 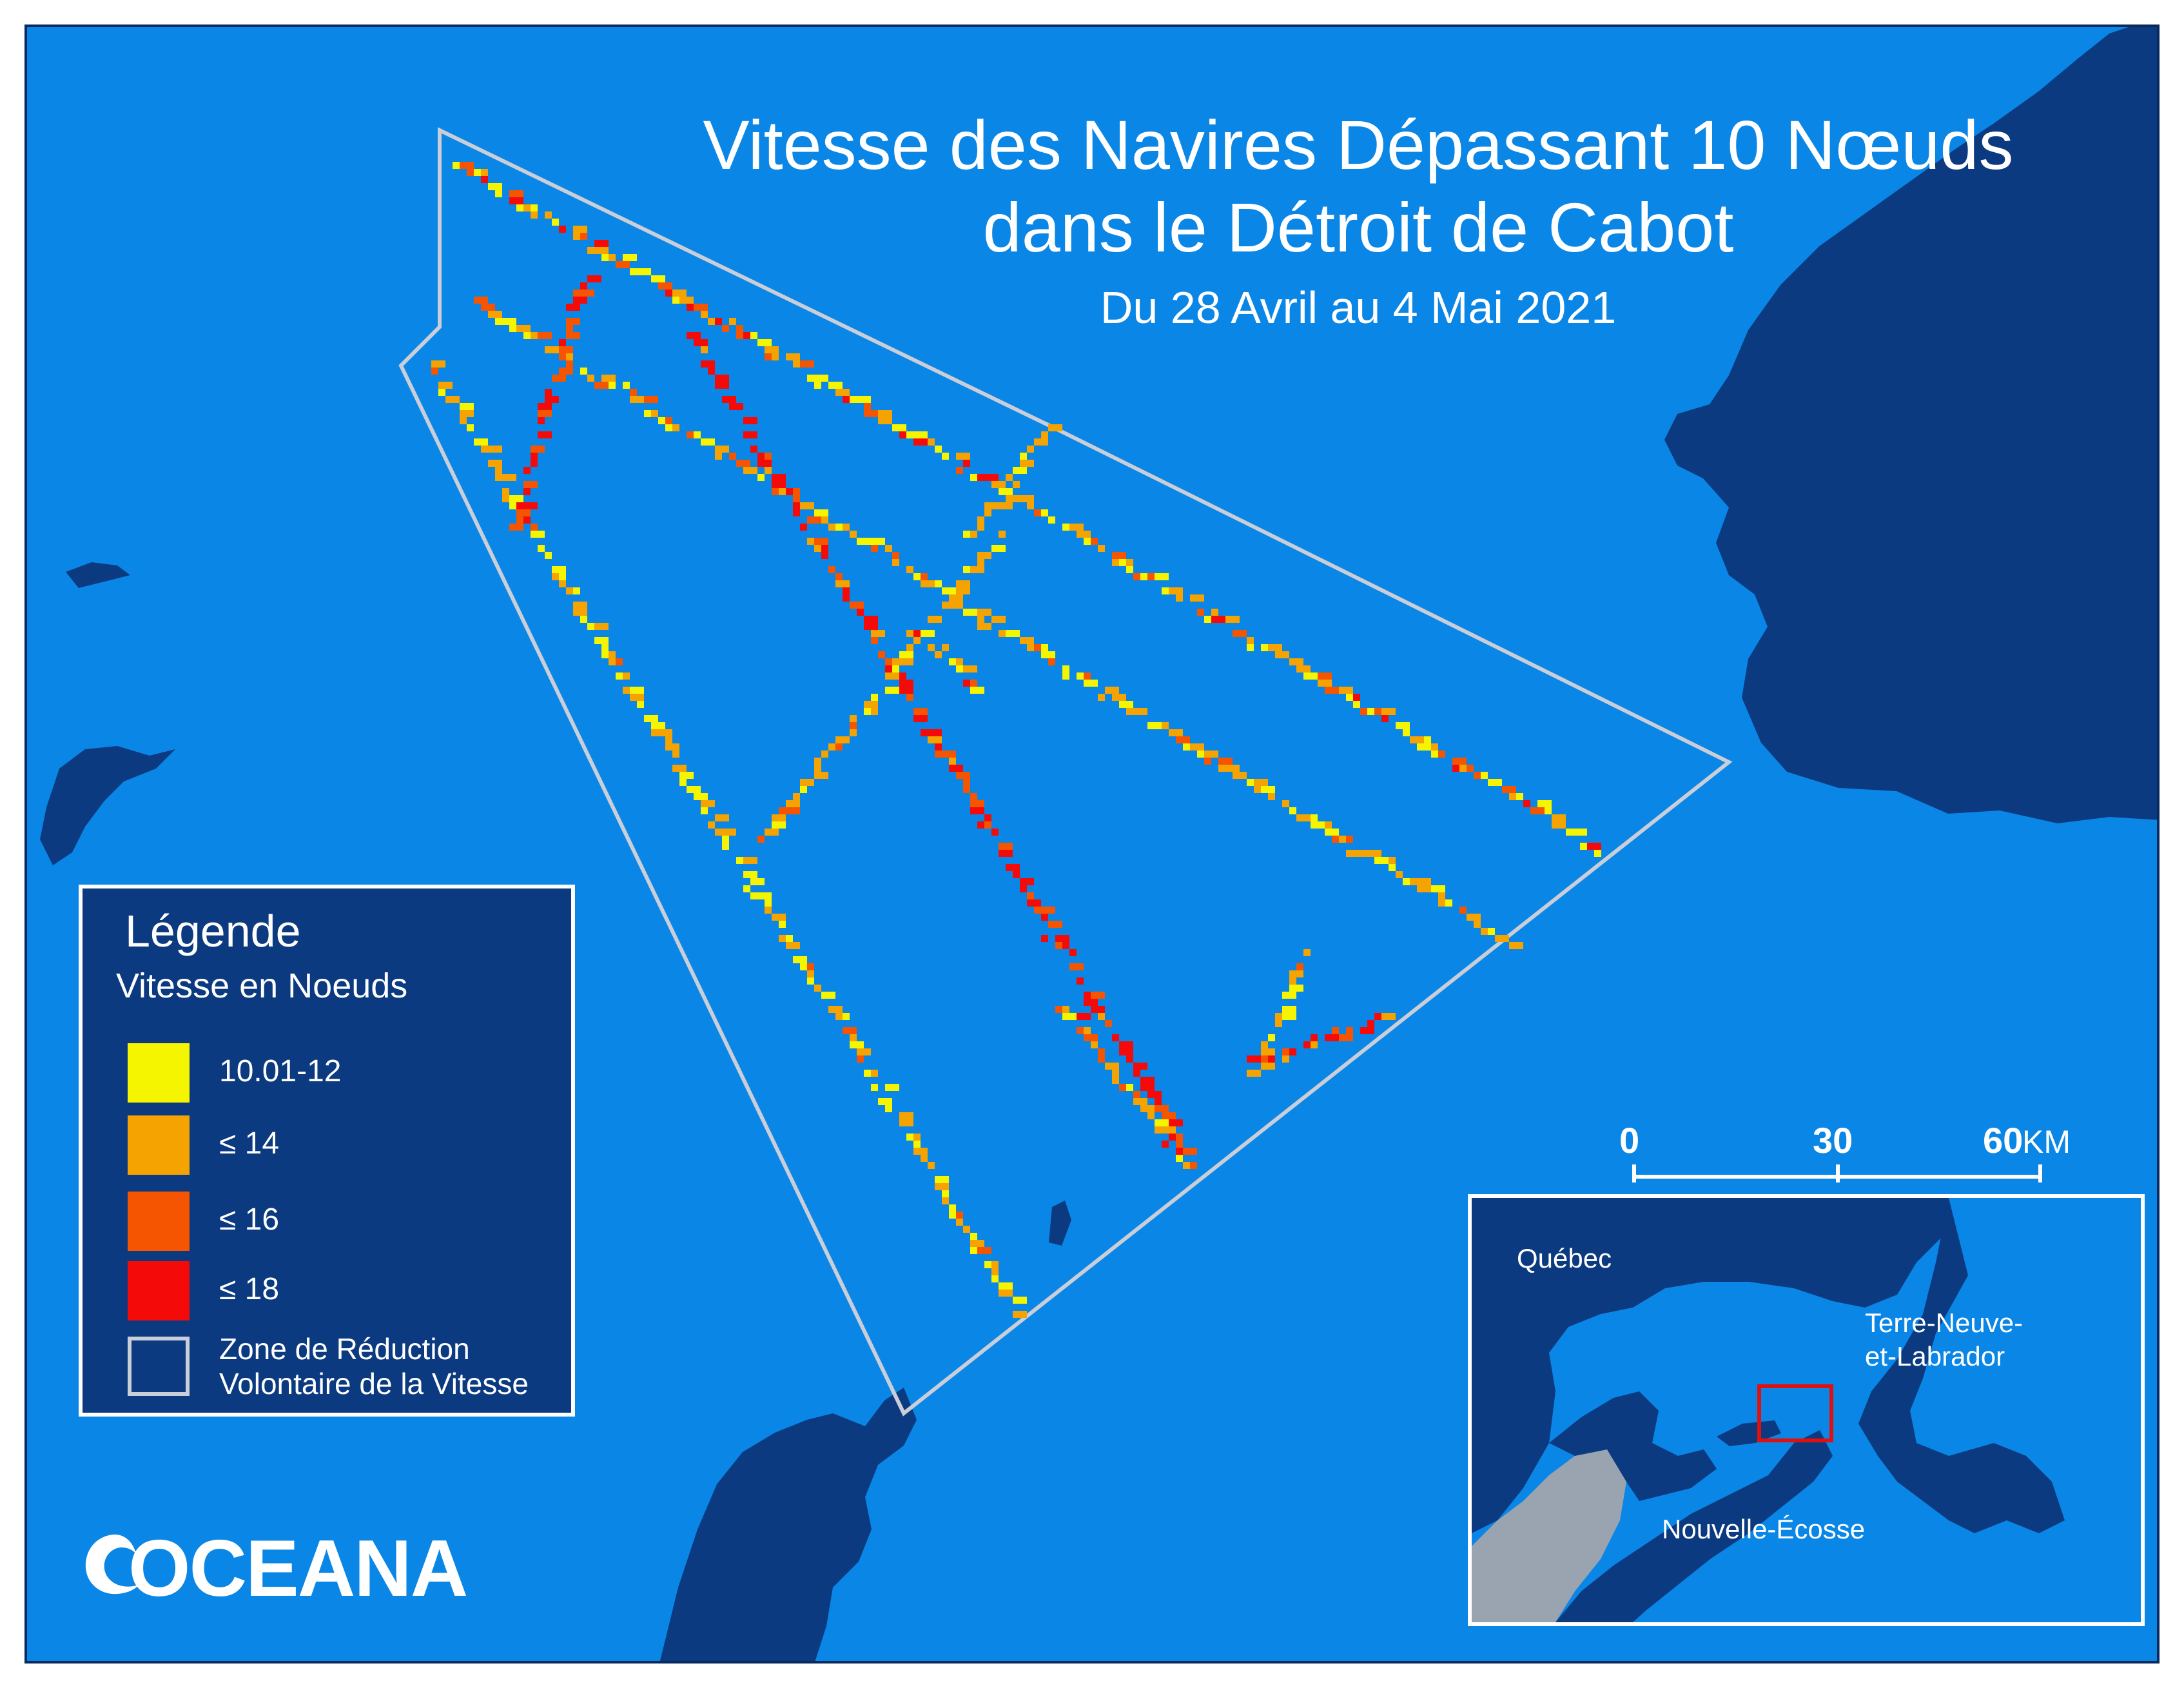 What do you see at coordinates (280, 1071) in the screenshot?
I see `legend-label: 10.01-12` at bounding box center [280, 1071].